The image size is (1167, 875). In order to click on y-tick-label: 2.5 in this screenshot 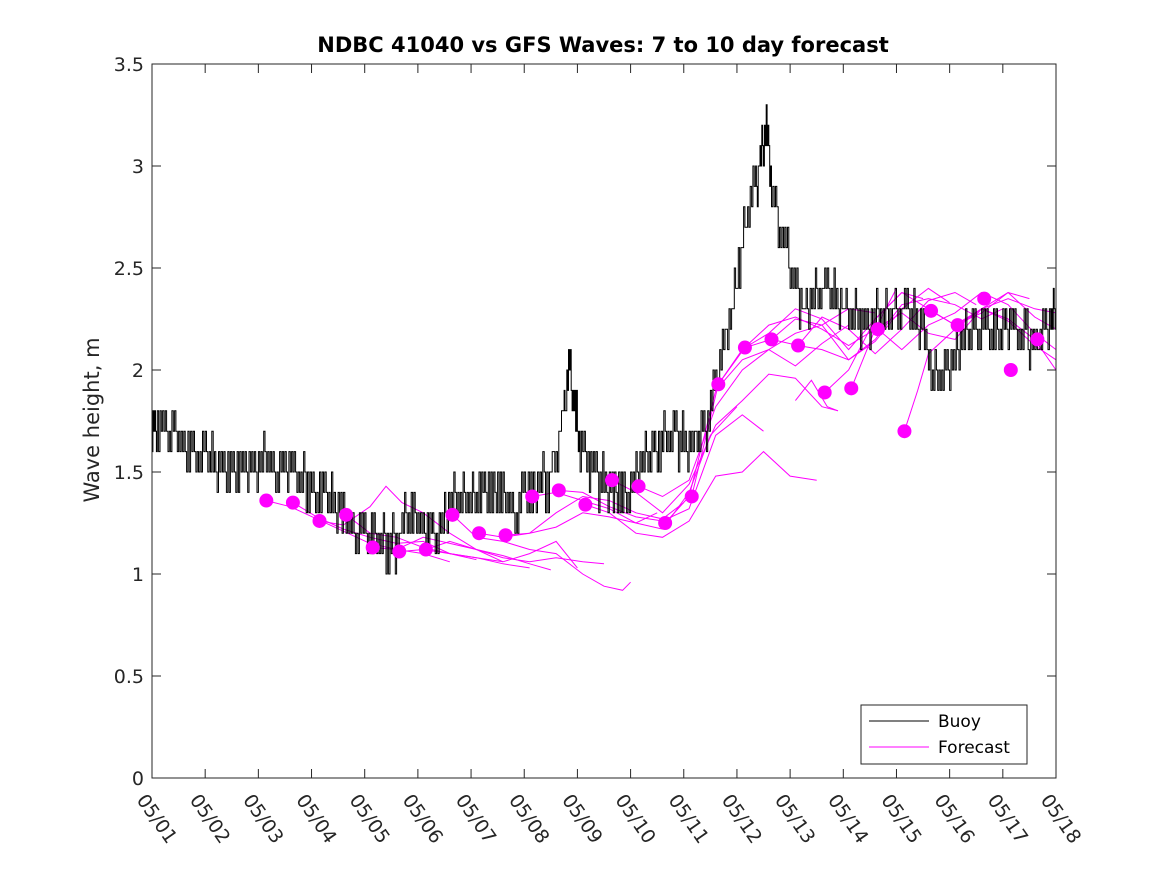, I will do `click(129, 269)`.